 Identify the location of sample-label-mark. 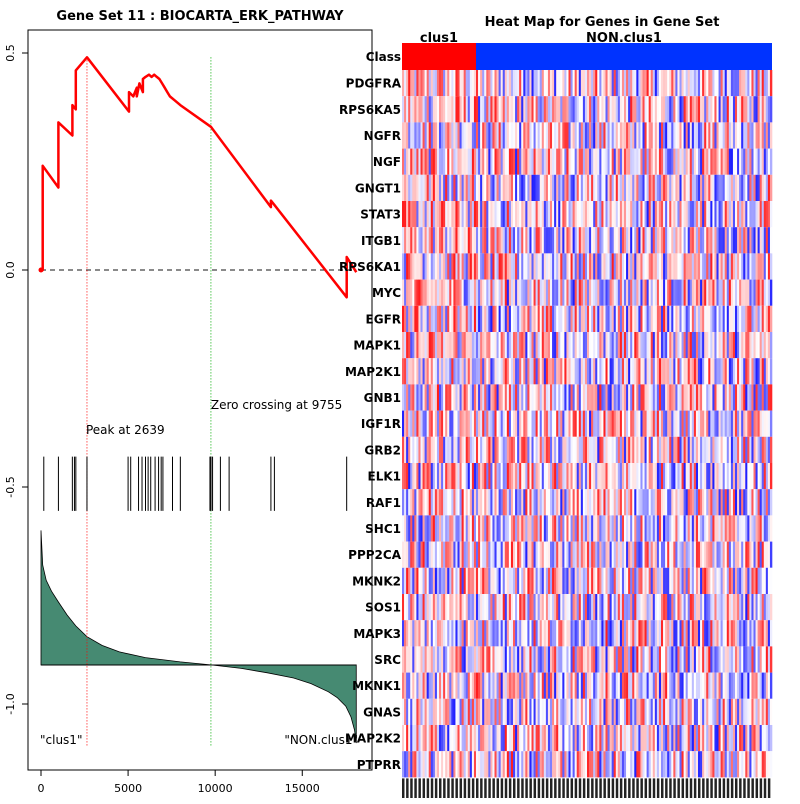
(563, 788).